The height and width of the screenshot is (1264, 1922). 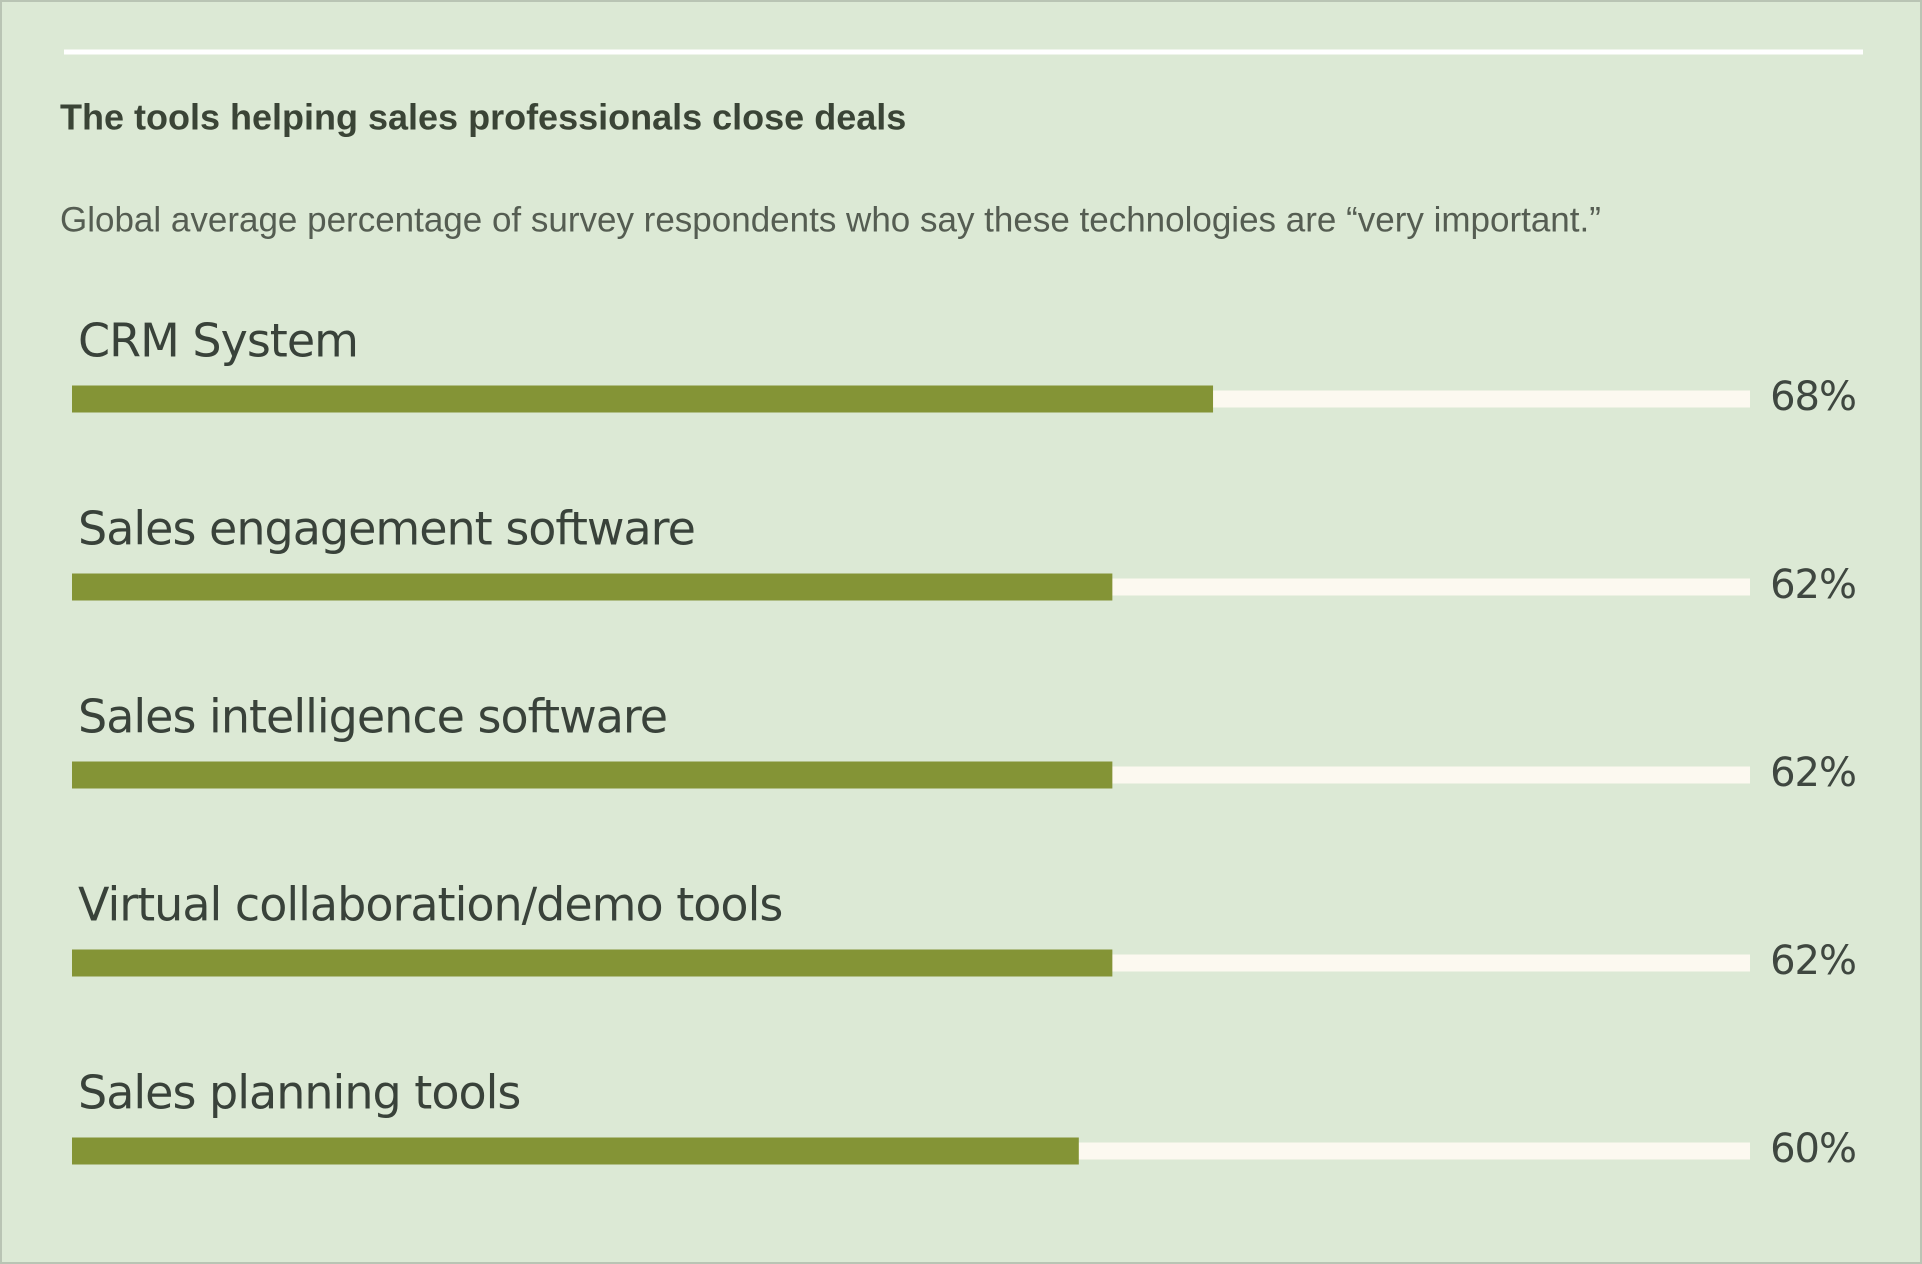 What do you see at coordinates (372, 717) in the screenshot?
I see `category-label: Sales intelligence software` at bounding box center [372, 717].